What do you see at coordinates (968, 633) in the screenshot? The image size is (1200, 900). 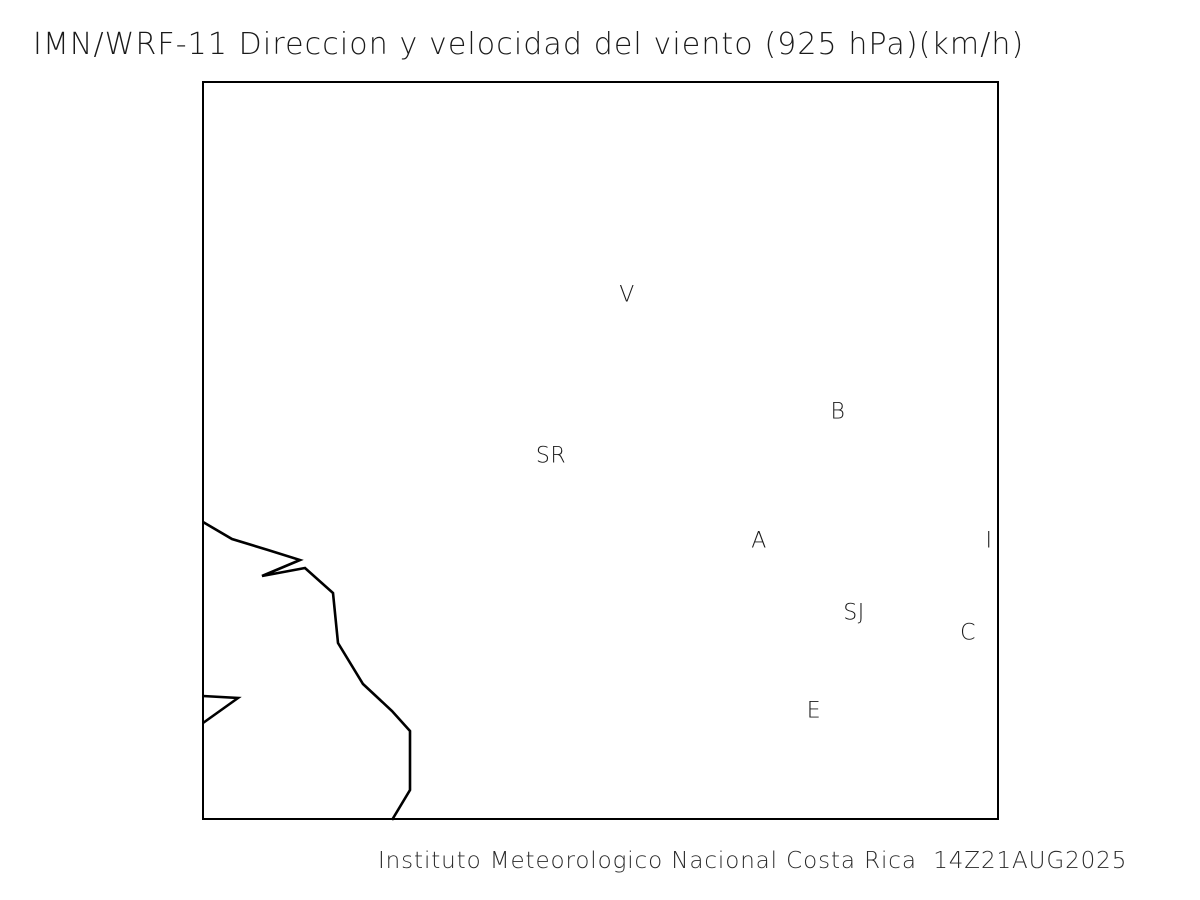 I see `station-label-c: C` at bounding box center [968, 633].